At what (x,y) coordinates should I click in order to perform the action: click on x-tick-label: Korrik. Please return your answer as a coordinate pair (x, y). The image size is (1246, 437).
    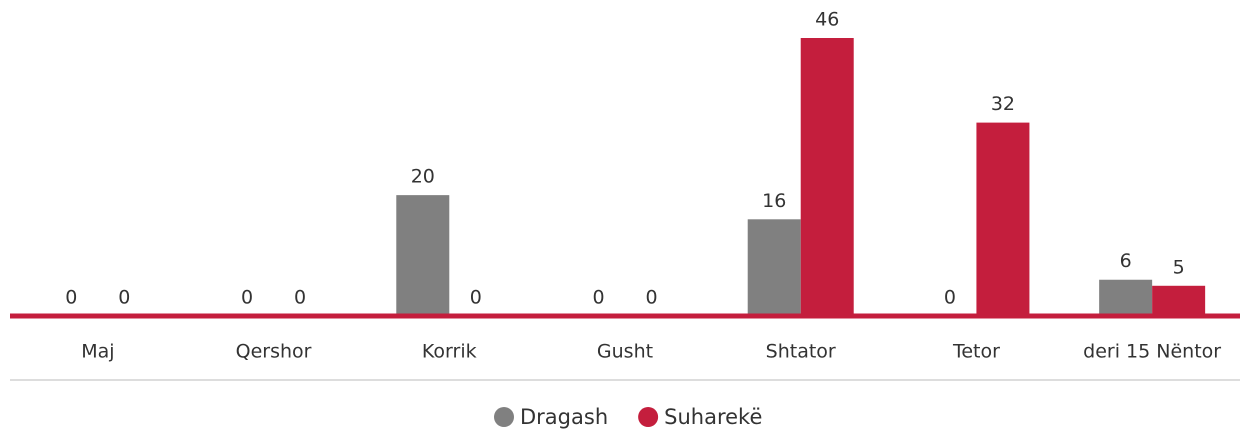
    Looking at the image, I should click on (449, 352).